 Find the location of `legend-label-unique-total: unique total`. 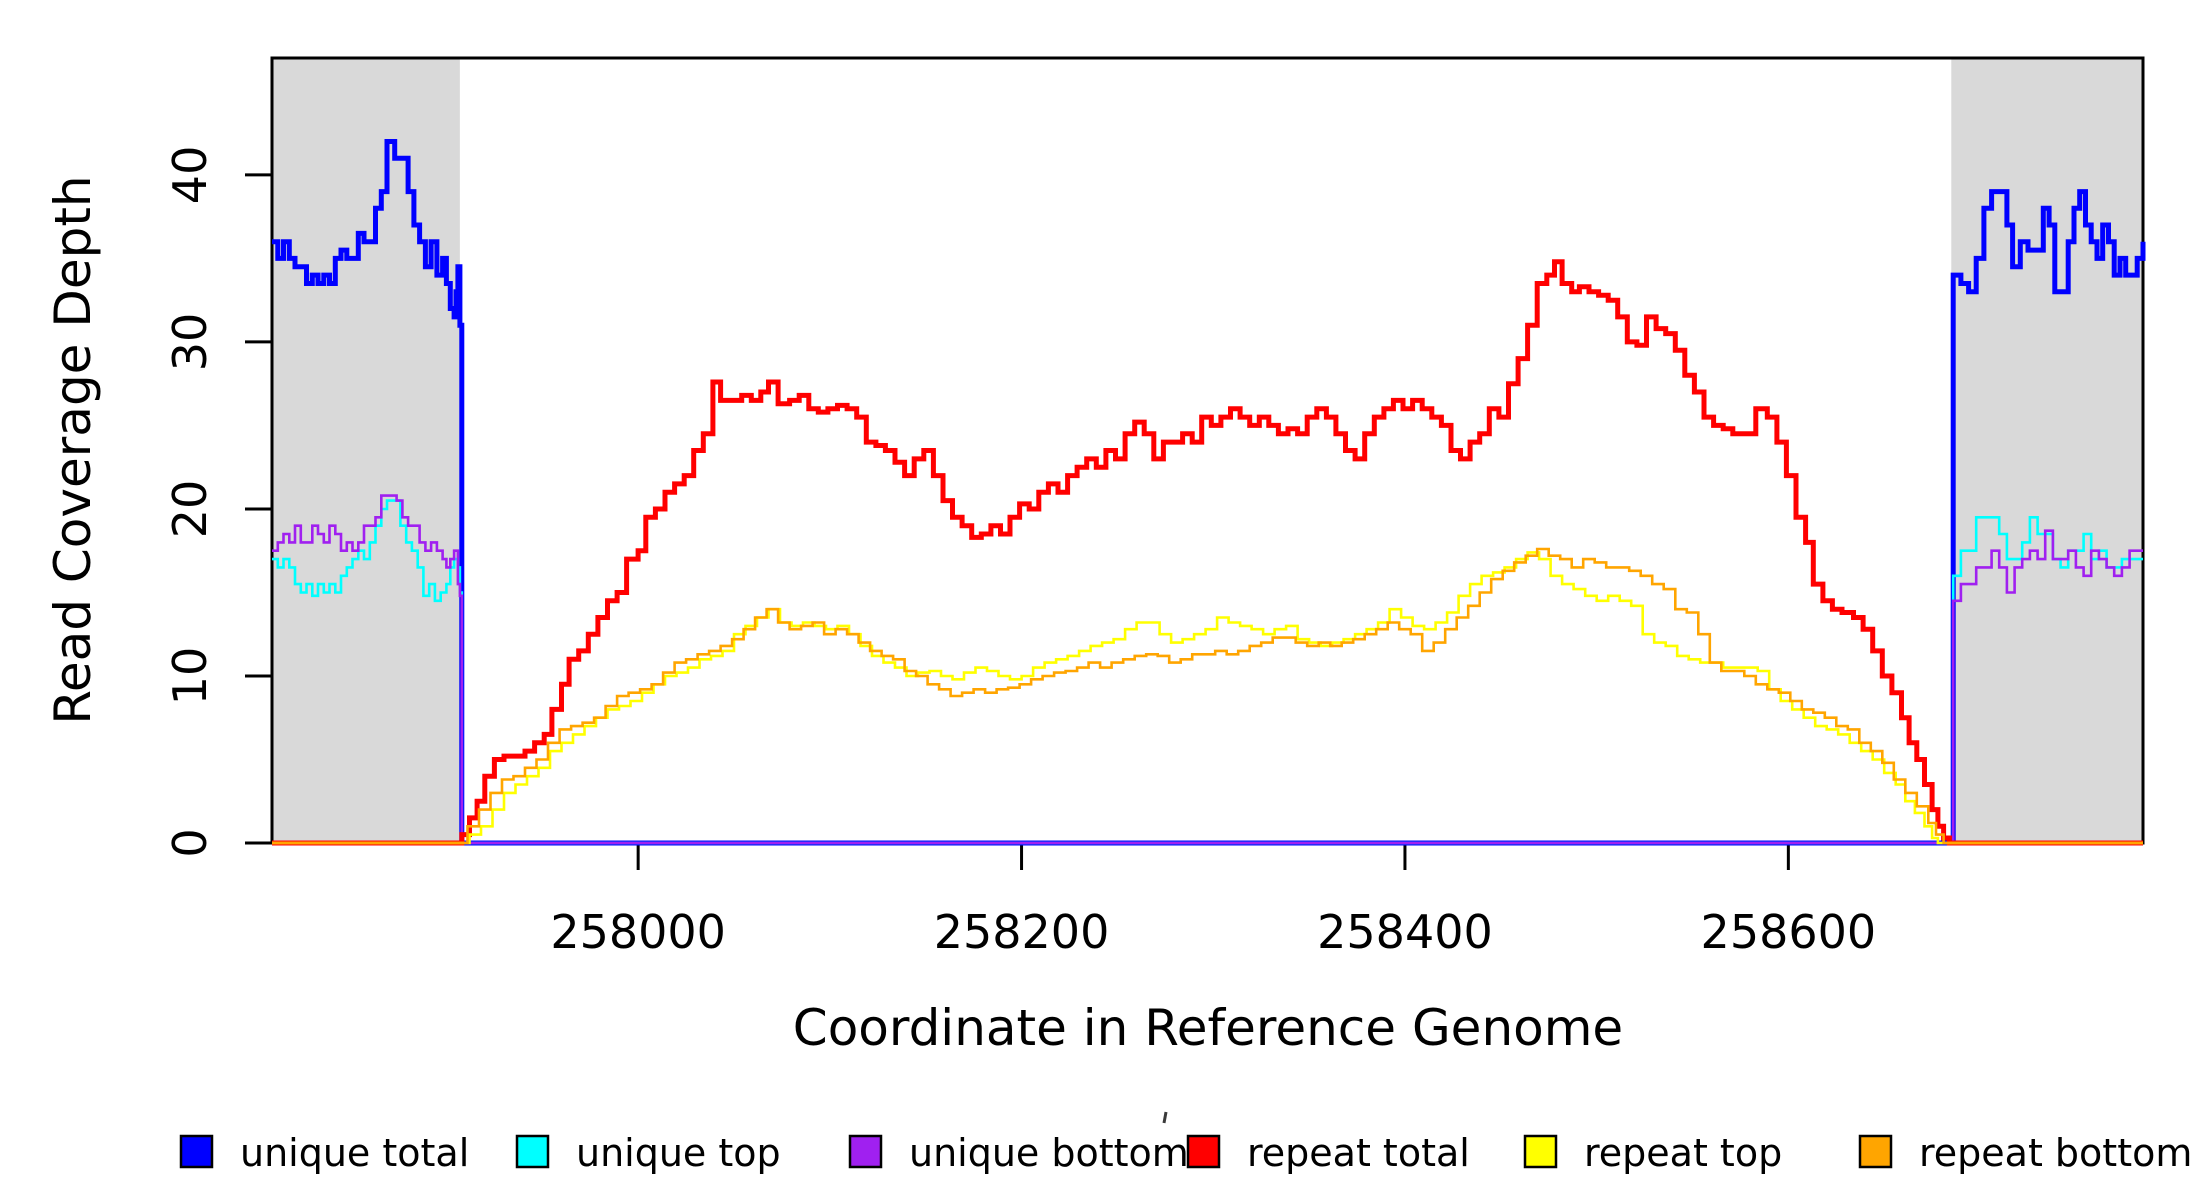

legend-label-unique-total: unique total is located at coordinates (354, 1153).